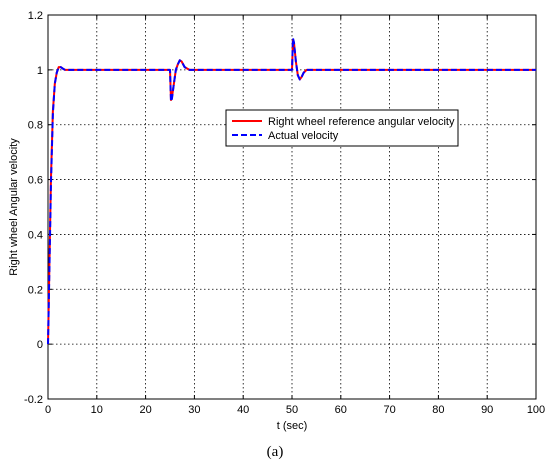 The image size is (550, 469). Describe the element at coordinates (33, 400) in the screenshot. I see `y-tick-label: -0.2` at that location.